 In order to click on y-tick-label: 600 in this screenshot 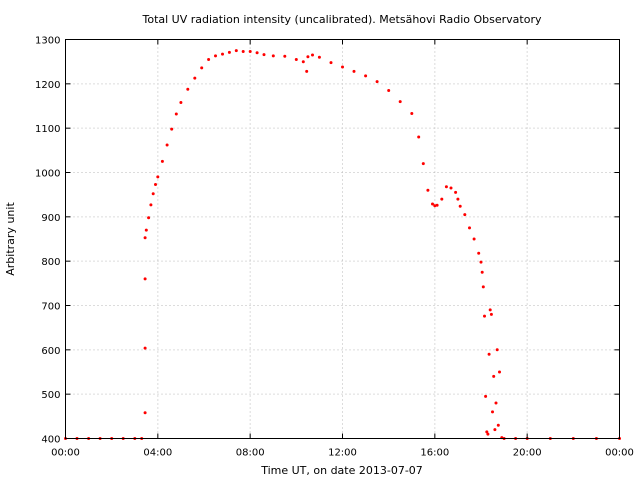, I will do `click(50, 351)`.